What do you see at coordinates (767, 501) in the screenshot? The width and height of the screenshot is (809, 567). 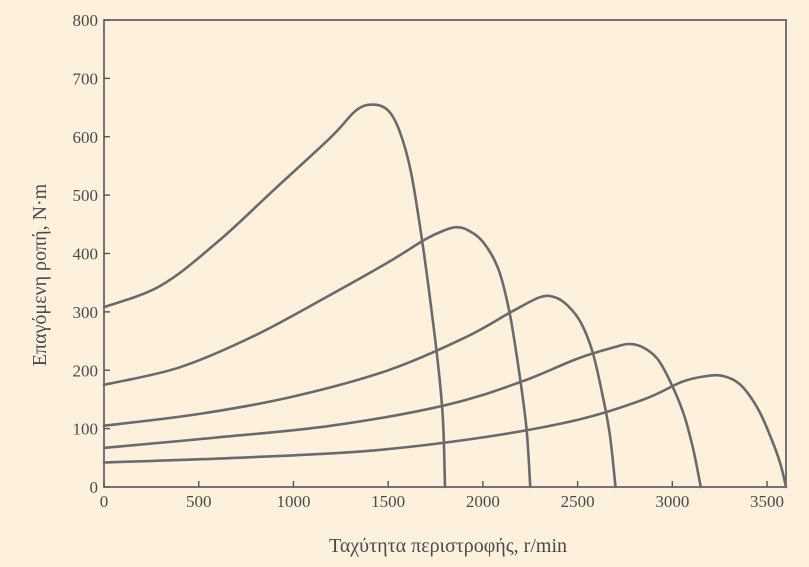 I see `x-tick-label: 3500` at bounding box center [767, 501].